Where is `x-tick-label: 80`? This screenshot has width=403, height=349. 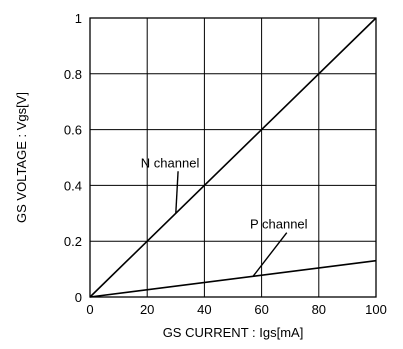
x-tick-label: 80 is located at coordinates (319, 309).